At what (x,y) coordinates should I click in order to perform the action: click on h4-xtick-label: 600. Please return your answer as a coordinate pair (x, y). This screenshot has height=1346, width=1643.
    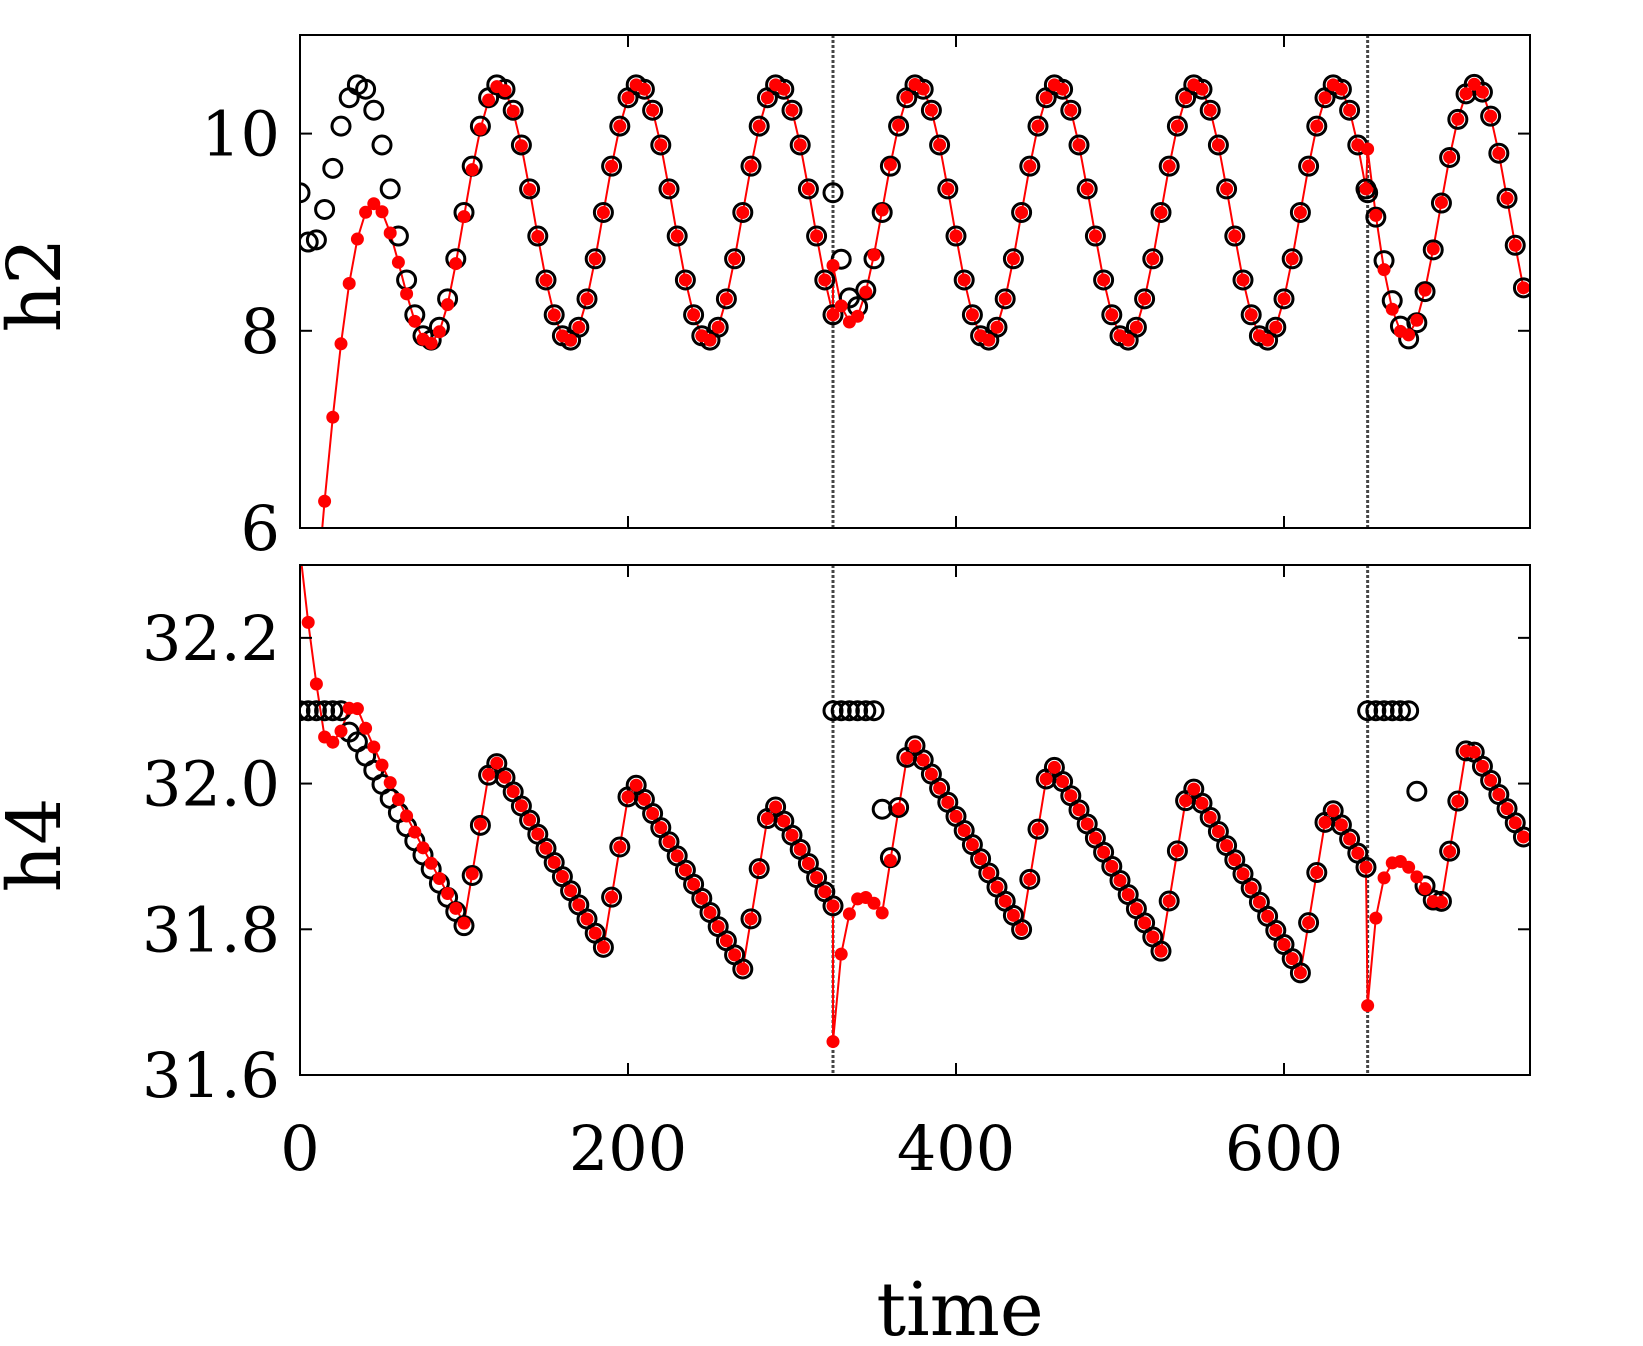
    Looking at the image, I should click on (1284, 1148).